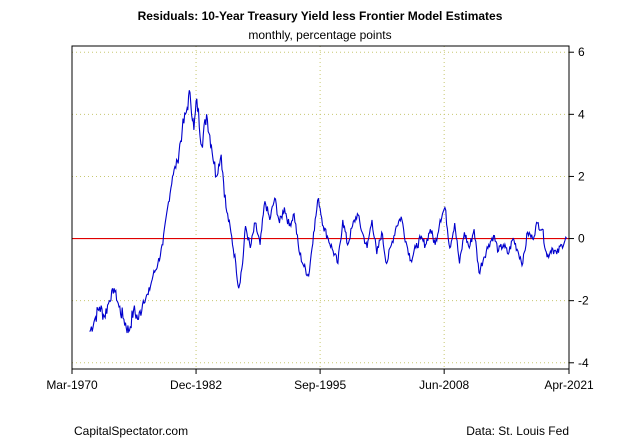 Image resolution: width=640 pixels, height=443 pixels. I want to click on x-axis: Mar-1970 Dec-1982 Sep-1995 Jun-2008 Apr-2021, so click(320, 380).